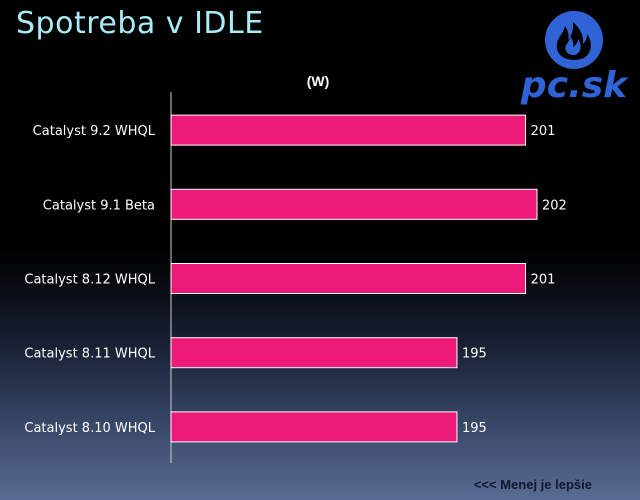 The height and width of the screenshot is (500, 640). What do you see at coordinates (543, 280) in the screenshot?
I see `value-label-2: 201` at bounding box center [543, 280].